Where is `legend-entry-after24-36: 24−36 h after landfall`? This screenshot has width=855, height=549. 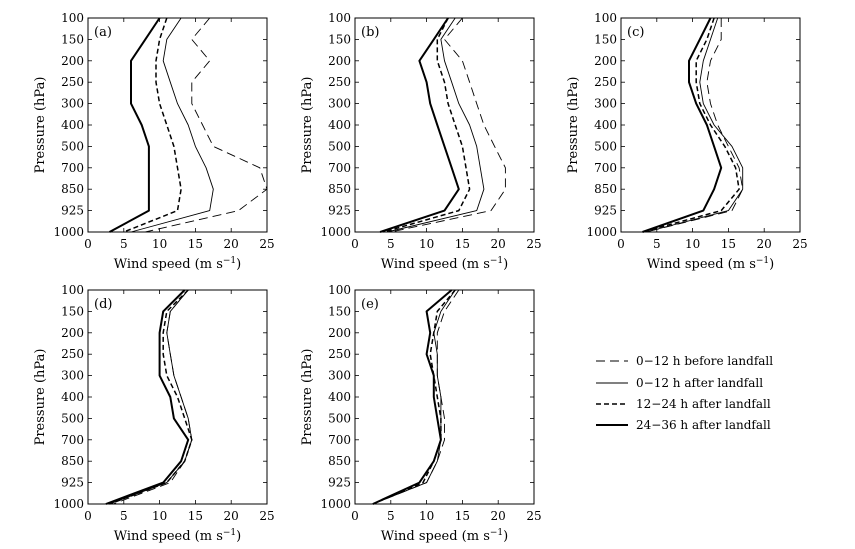 legend-entry-after24-36: 24−36 h after landfall is located at coordinates (683, 425).